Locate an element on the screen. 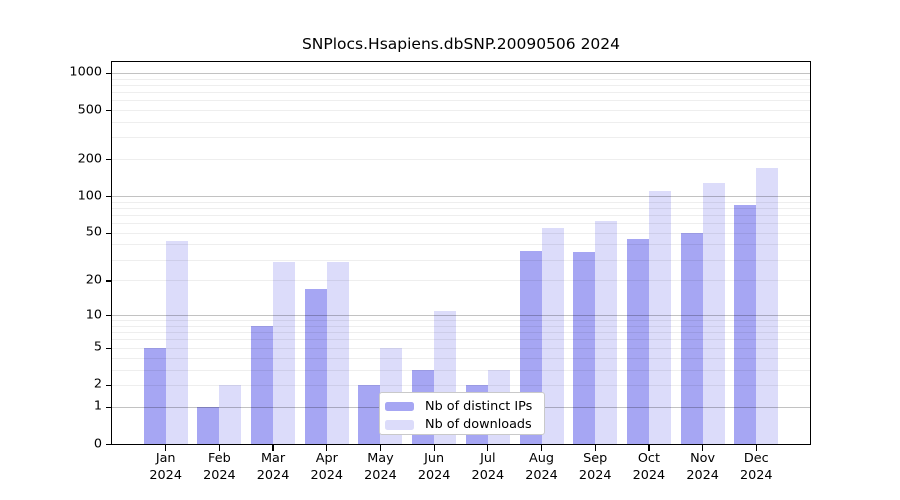  x-tick-month: Jul is located at coordinates (488, 458).